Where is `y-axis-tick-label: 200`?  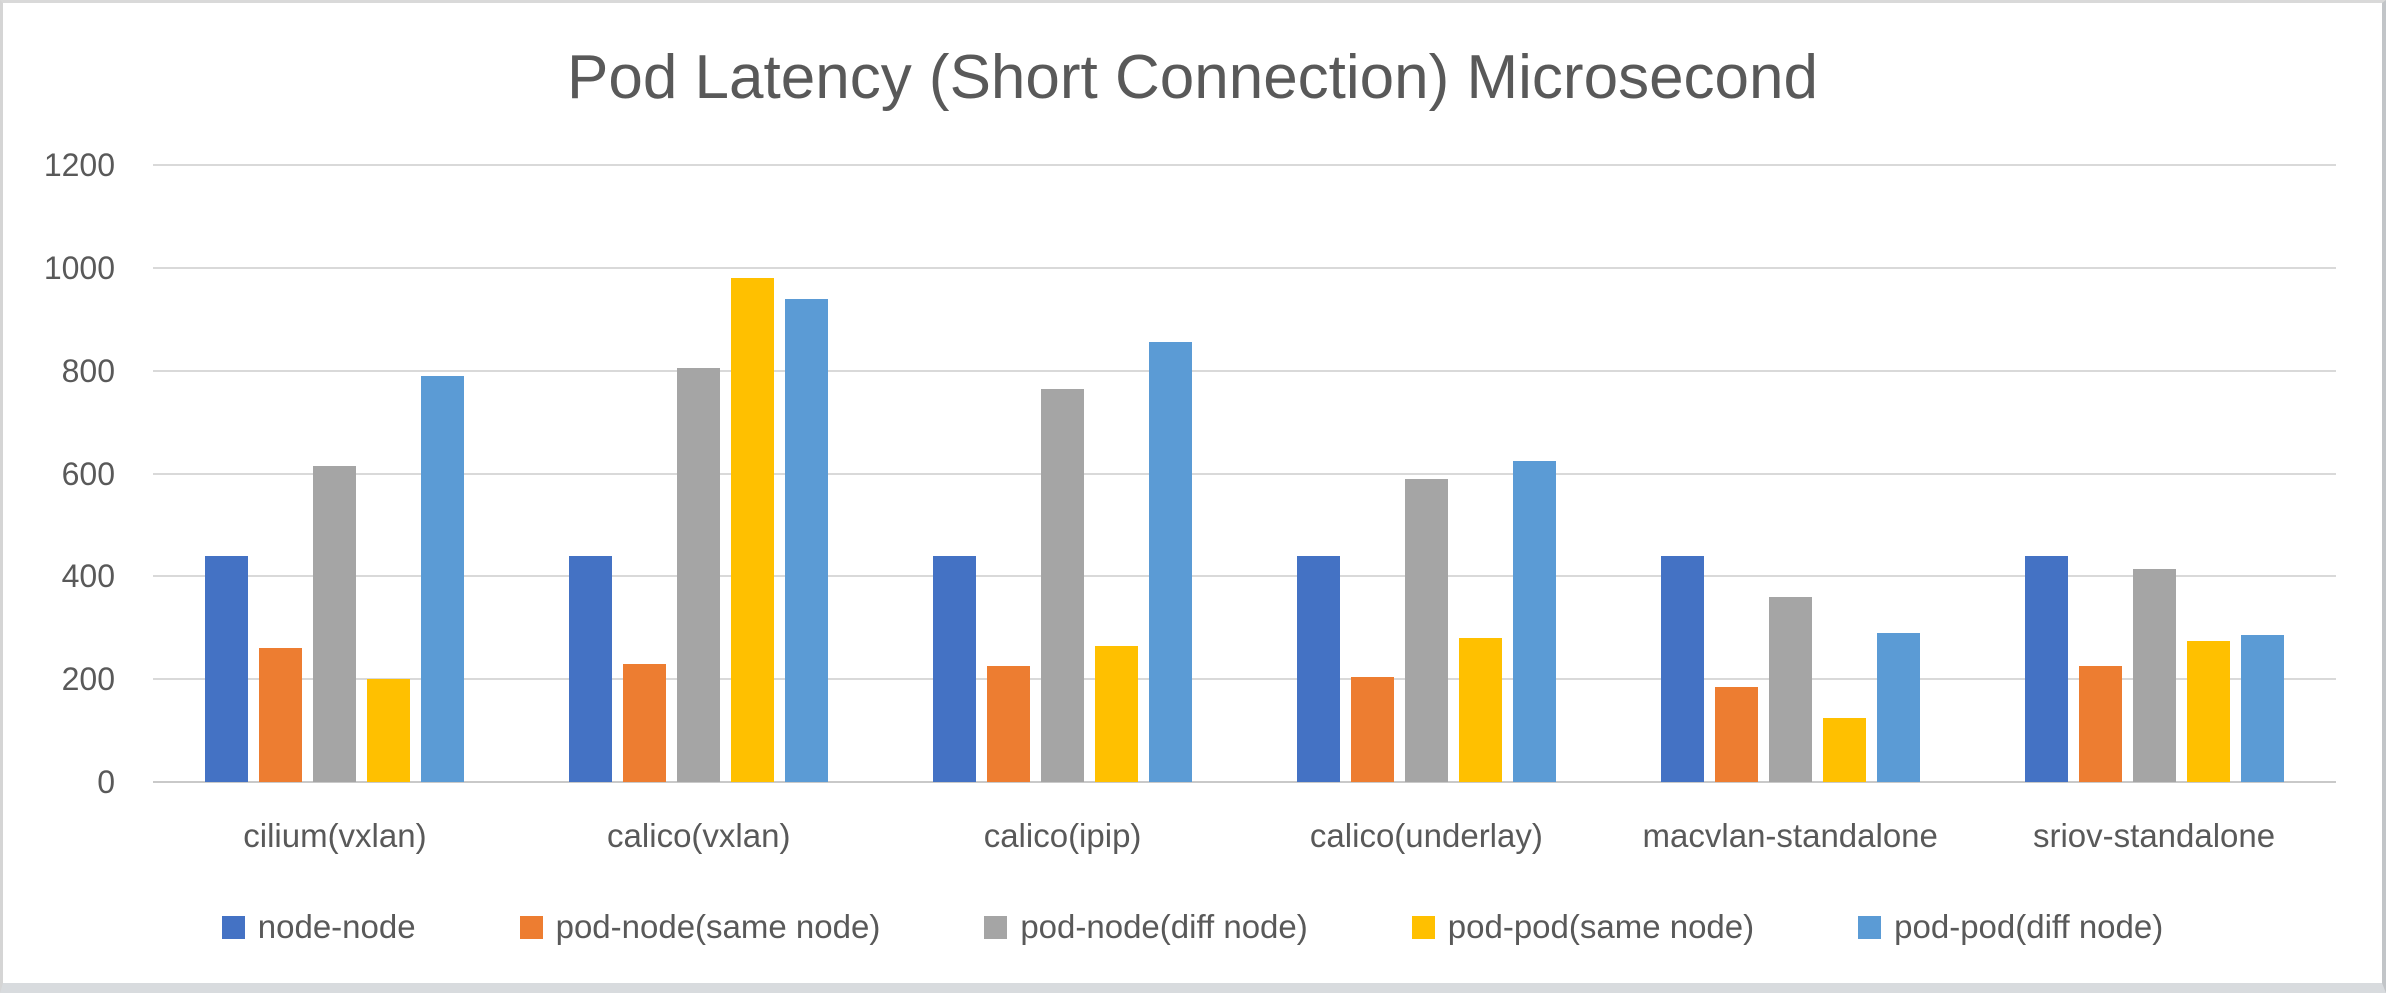
y-axis-tick-label: 200 is located at coordinates (88, 679).